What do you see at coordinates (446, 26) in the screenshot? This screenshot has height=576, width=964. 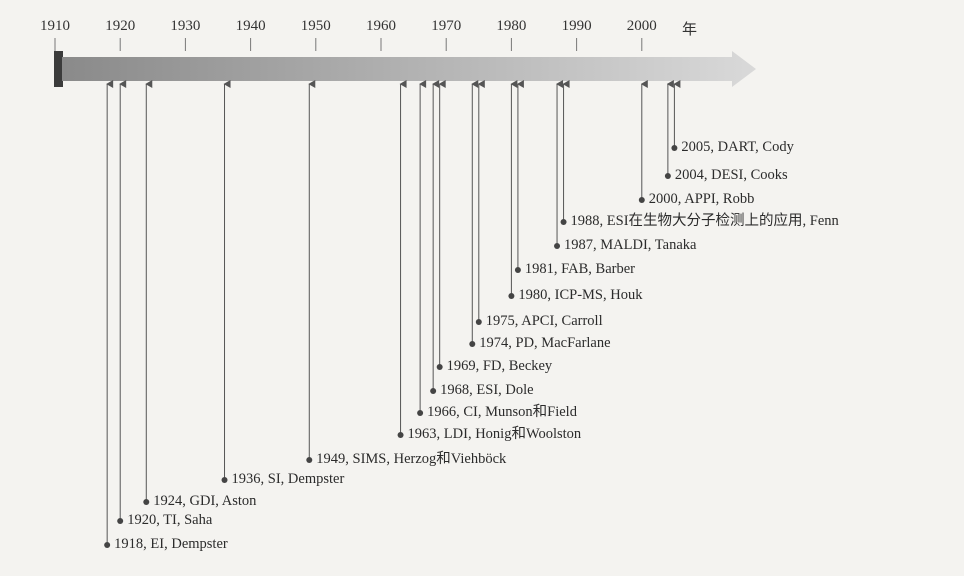 I see `tick-label-1970: 1970` at bounding box center [446, 26].